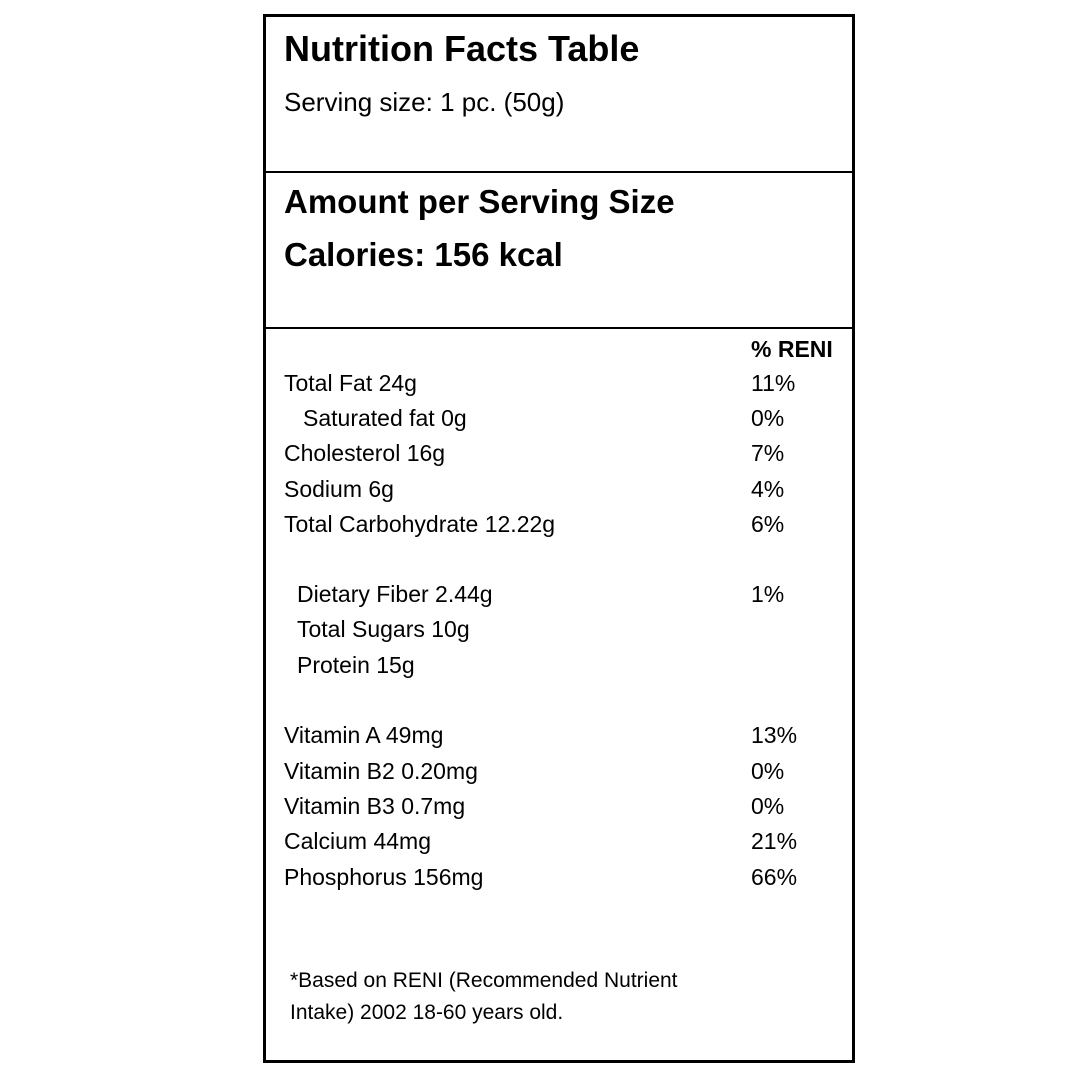  Describe the element at coordinates (423, 254) in the screenshot. I see `calories: Calories: 156 kcal` at that location.